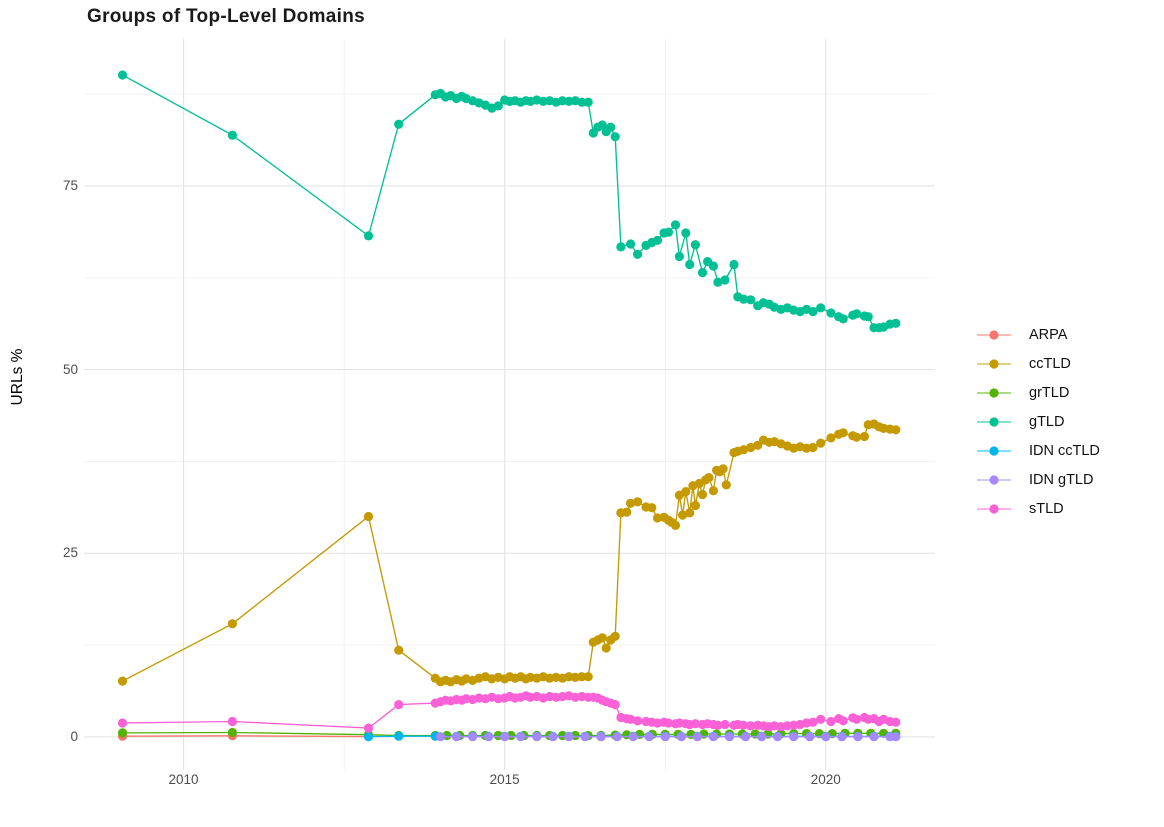 The height and width of the screenshot is (827, 1164). What do you see at coordinates (183, 779) in the screenshot?
I see `x-tick-label-2010: 2010` at bounding box center [183, 779].